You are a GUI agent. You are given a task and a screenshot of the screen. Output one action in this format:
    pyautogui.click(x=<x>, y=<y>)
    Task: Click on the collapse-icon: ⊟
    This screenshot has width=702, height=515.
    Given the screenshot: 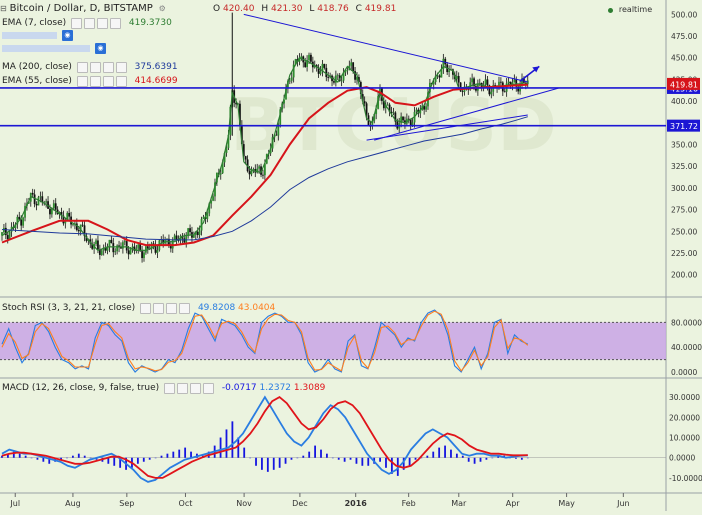 What is the action you would take?
    pyautogui.click(x=3, y=8)
    